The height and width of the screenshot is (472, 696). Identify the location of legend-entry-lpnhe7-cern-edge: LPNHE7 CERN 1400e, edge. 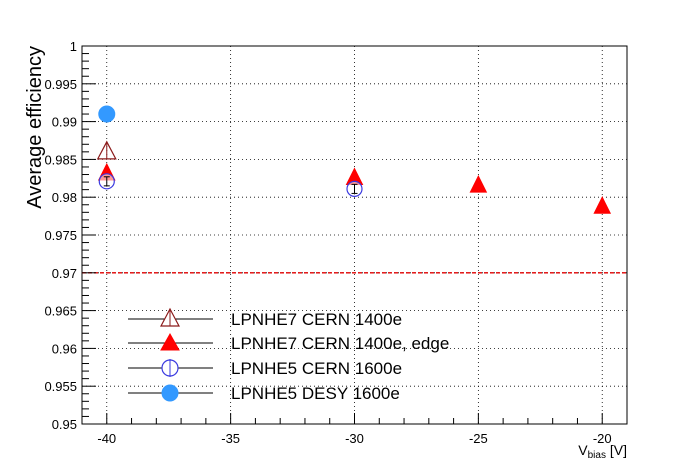
(288, 342).